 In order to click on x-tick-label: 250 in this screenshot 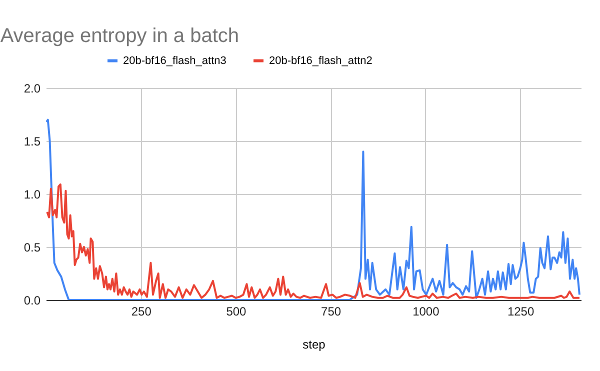, I will do `click(141, 311)`.